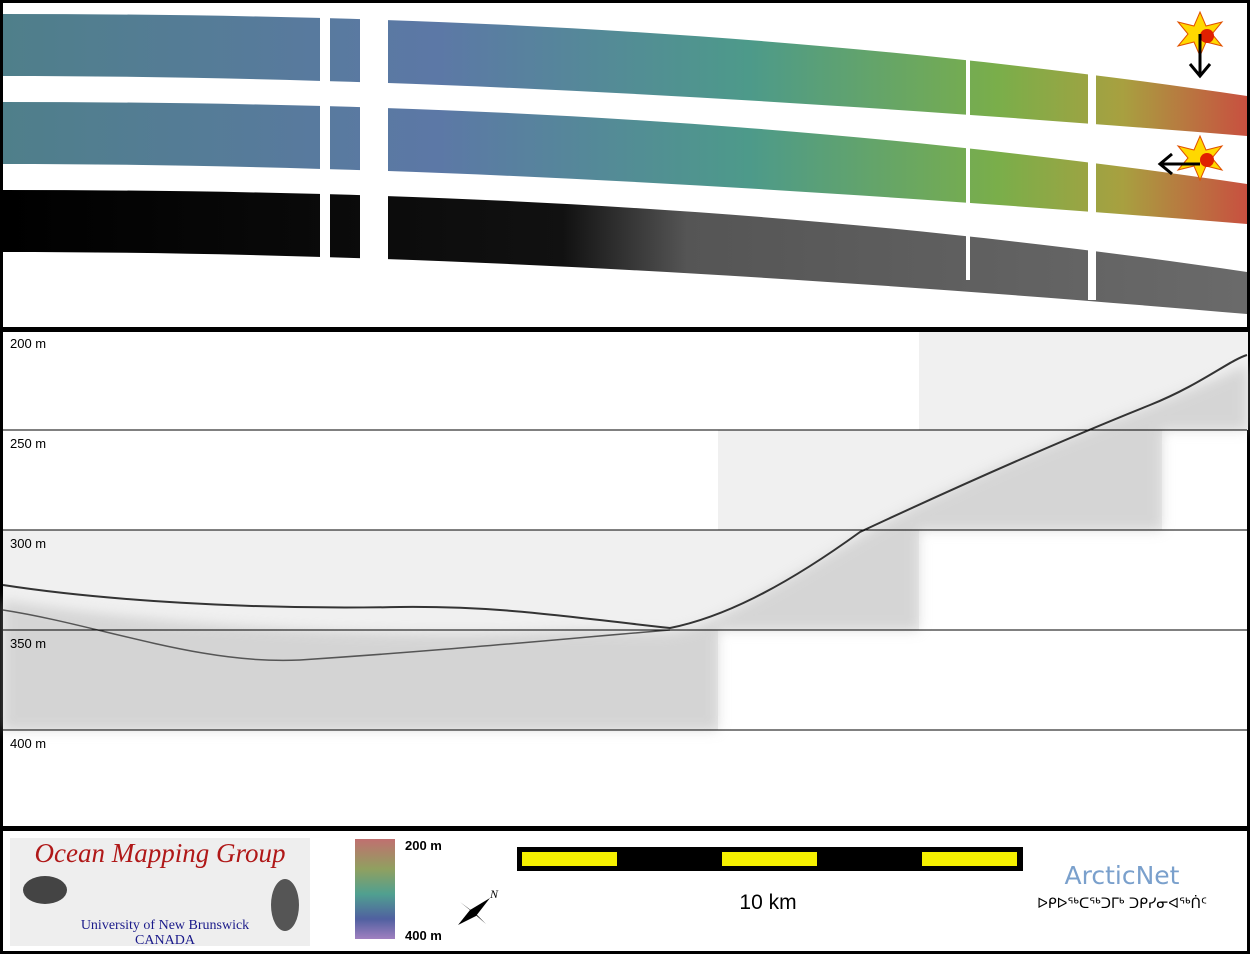 The image size is (1250, 954). Describe the element at coordinates (28, 643) in the screenshot. I see `depth-label: 350 m` at that location.